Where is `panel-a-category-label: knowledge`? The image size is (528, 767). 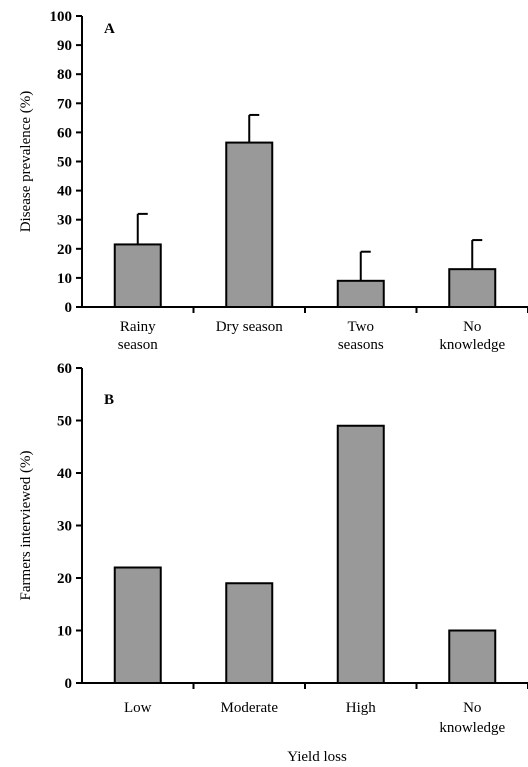 panel-a-category-label: knowledge is located at coordinates (472, 345).